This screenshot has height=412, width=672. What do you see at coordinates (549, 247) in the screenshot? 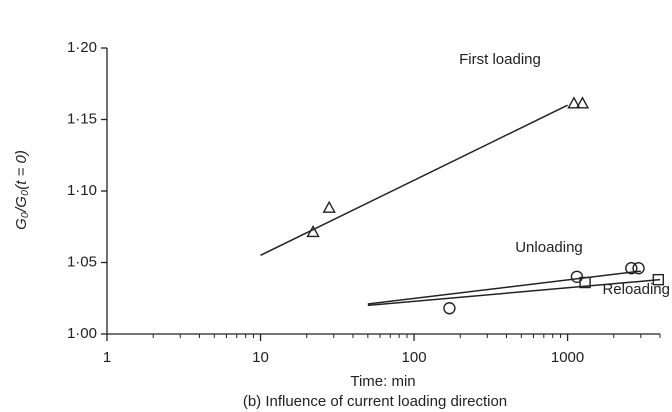
I see `series-label: Unloading` at bounding box center [549, 247].